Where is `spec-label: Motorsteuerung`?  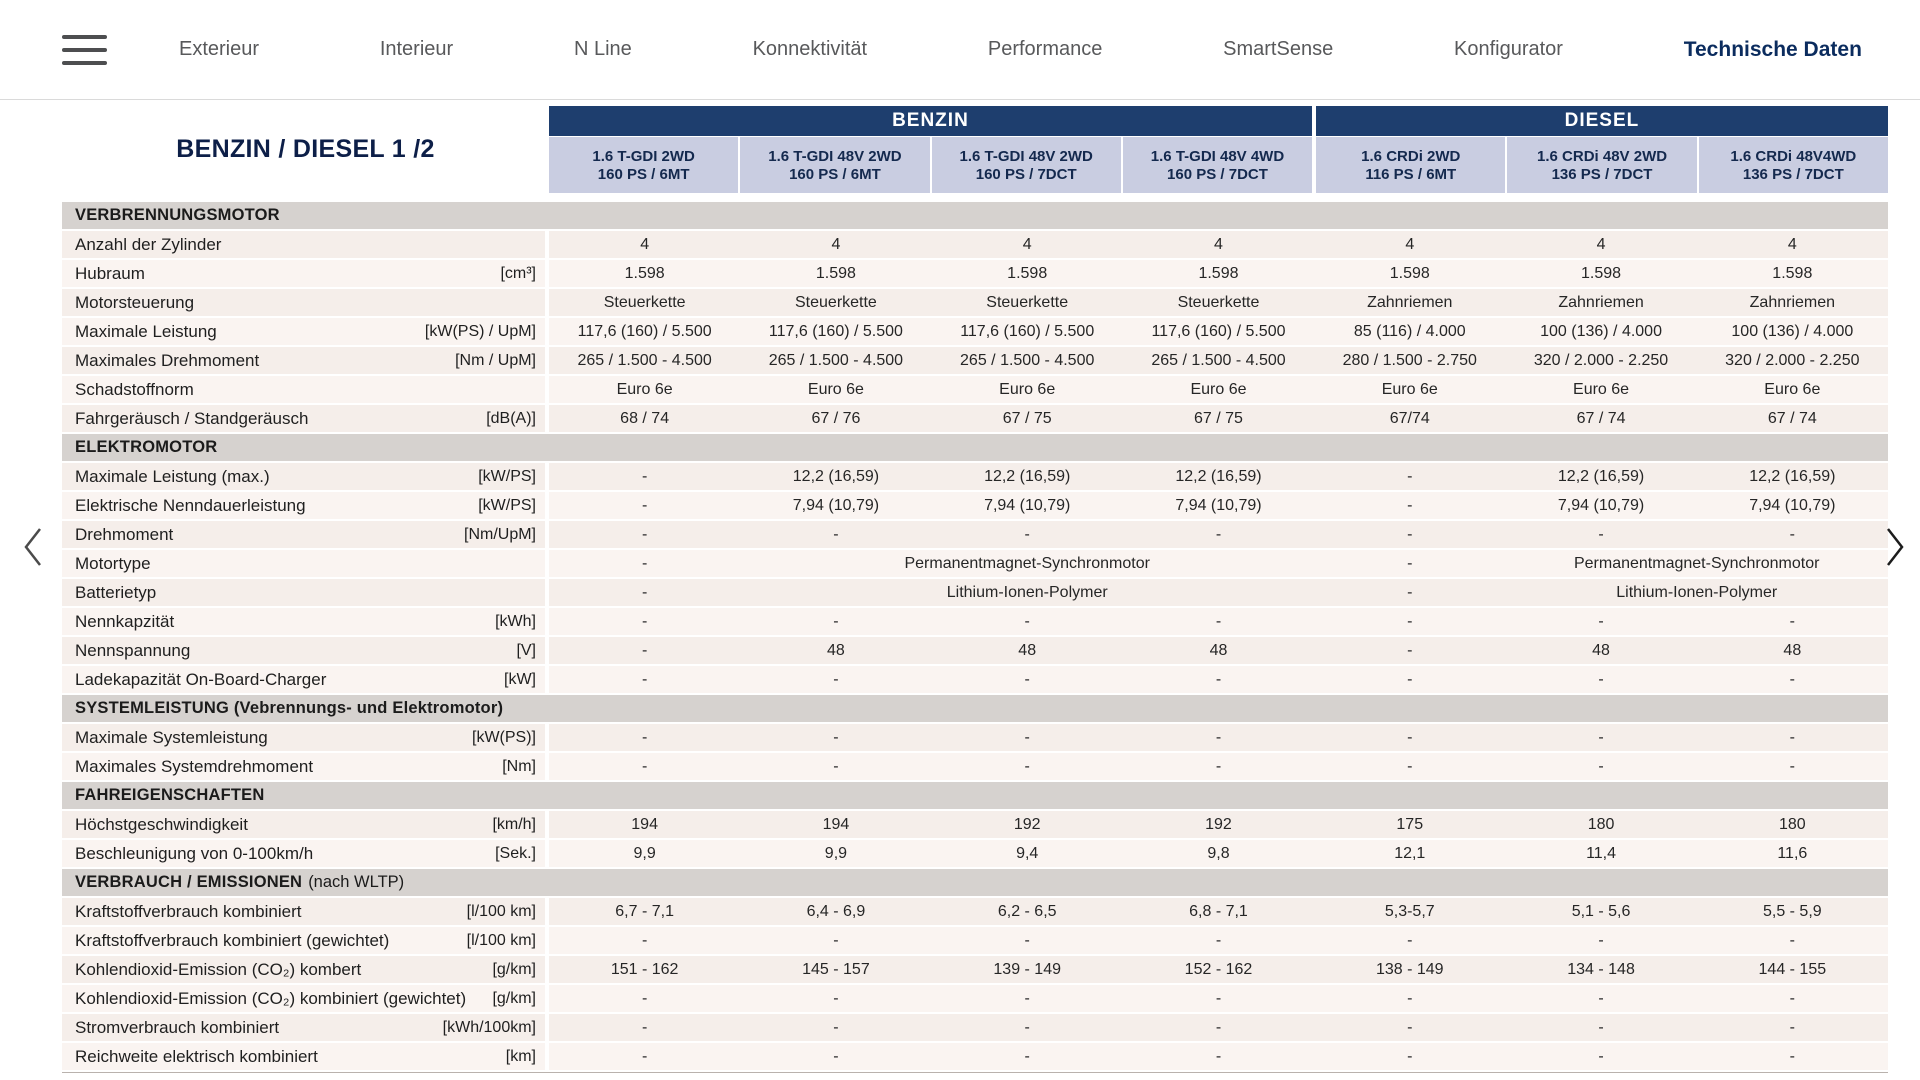
spec-label: Motorsteuerung is located at coordinates (135, 302).